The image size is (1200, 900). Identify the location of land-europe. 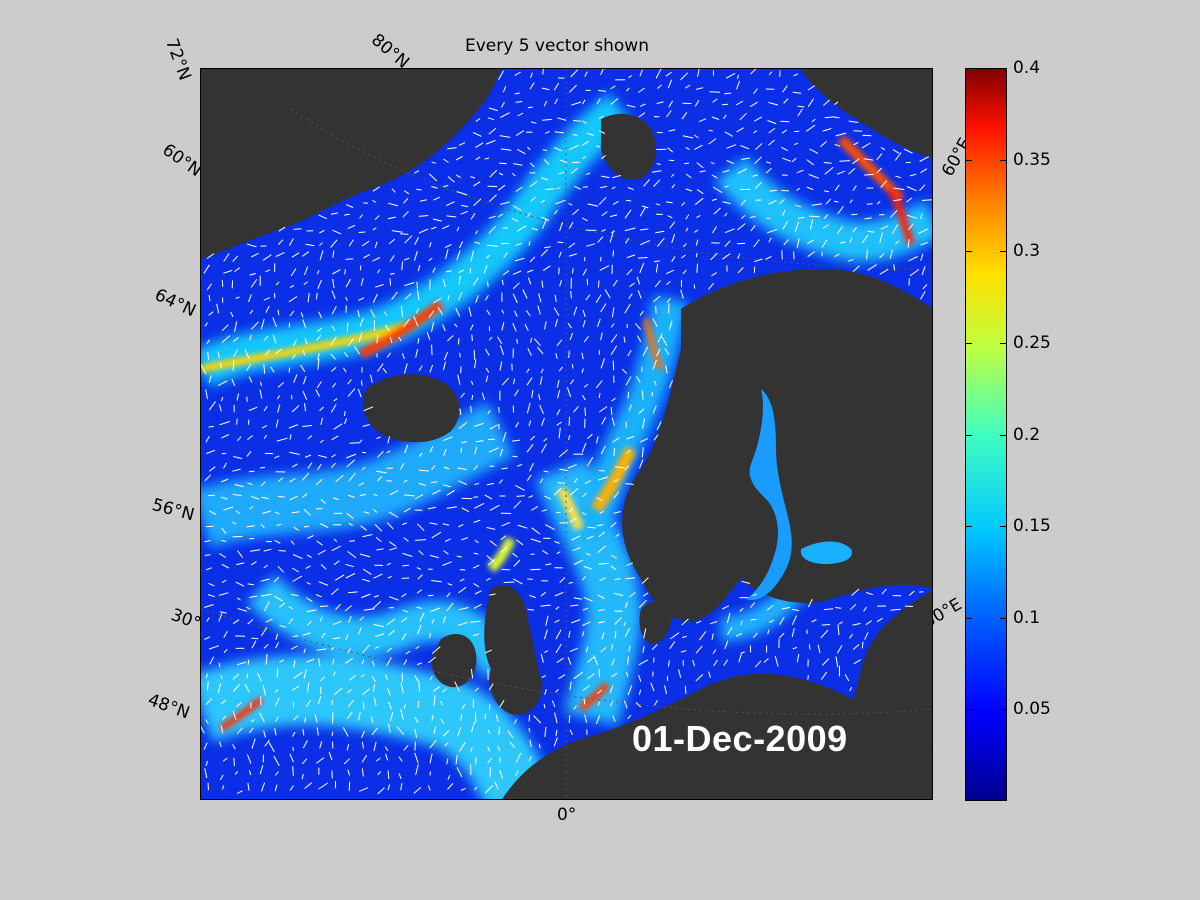
(717, 736).